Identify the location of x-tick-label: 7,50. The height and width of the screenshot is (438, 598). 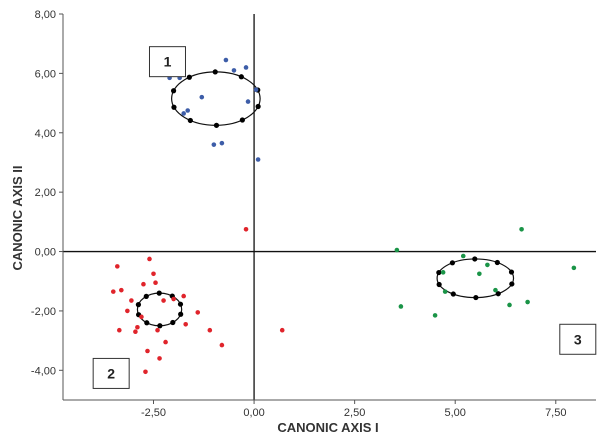
(555, 413).